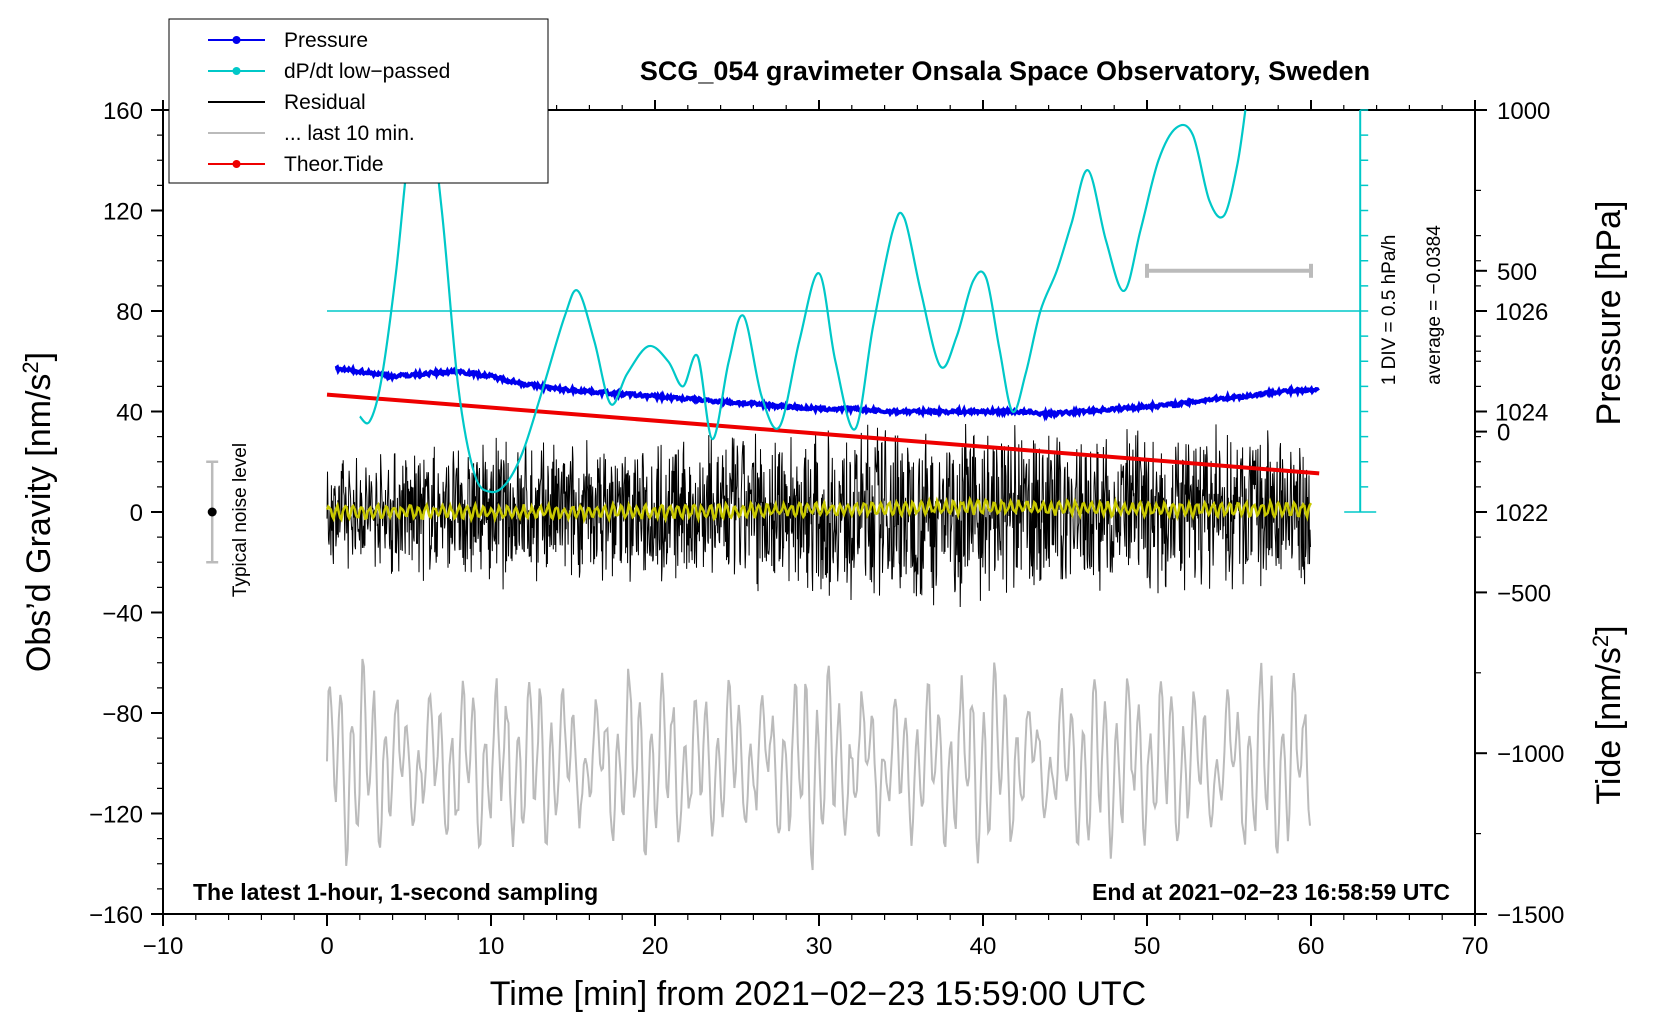 The image size is (1660, 1020). What do you see at coordinates (827, 392) in the screenshot?
I see `pressure-series` at bounding box center [827, 392].